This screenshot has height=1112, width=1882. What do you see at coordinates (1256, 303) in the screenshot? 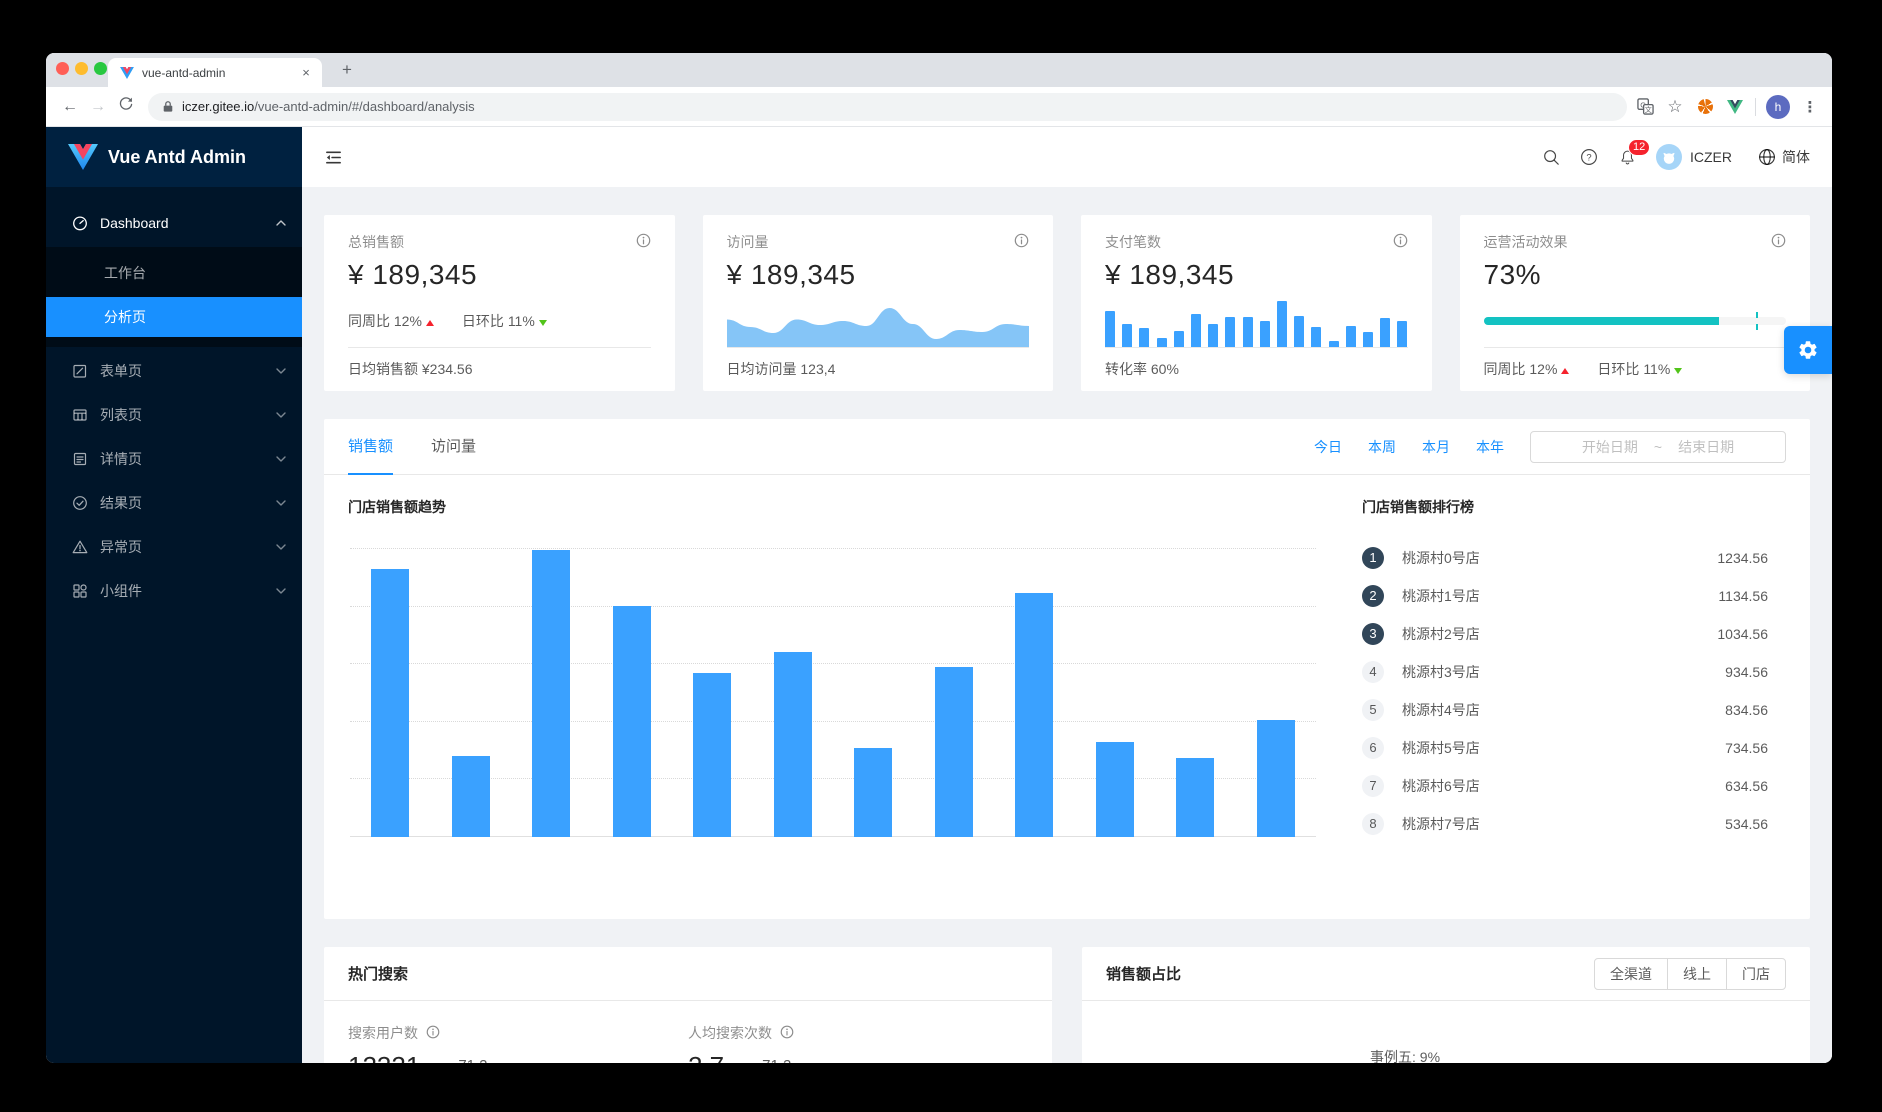
I see `stat-card-payments: 支付笔数 ¥ 189,345 转化率 60%` at bounding box center [1256, 303].